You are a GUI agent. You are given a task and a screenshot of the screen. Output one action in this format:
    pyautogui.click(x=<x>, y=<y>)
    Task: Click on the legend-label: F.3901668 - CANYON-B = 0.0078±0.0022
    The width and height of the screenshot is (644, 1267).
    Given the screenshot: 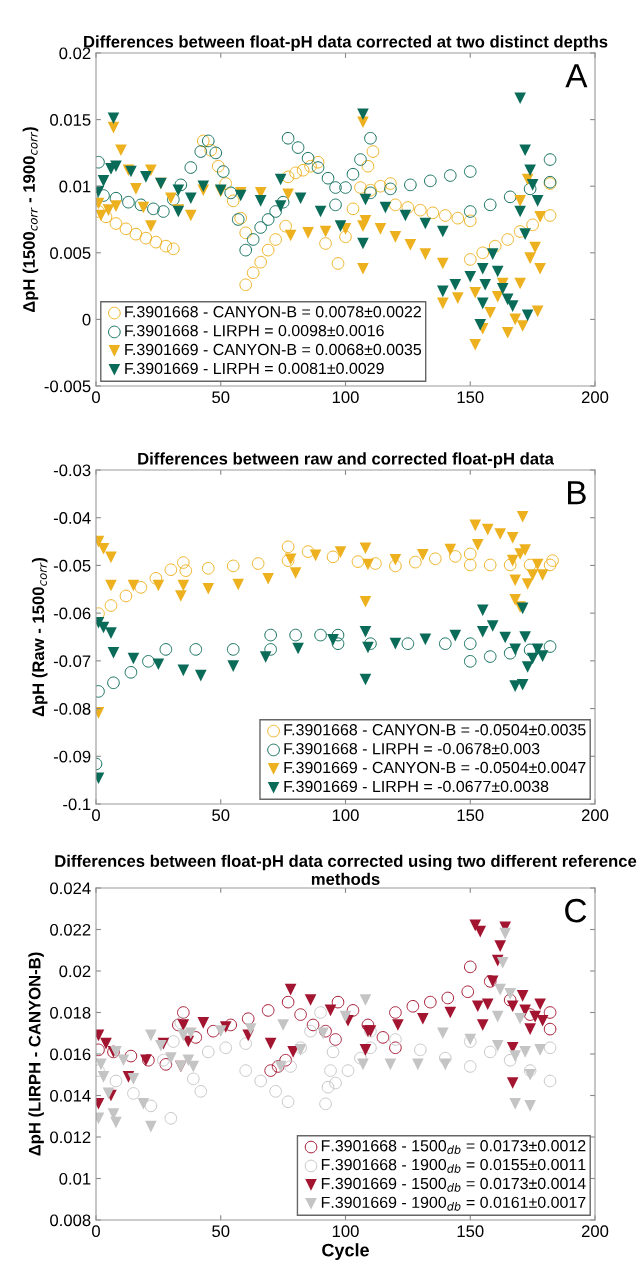 What is the action you would take?
    pyautogui.click(x=273, y=312)
    